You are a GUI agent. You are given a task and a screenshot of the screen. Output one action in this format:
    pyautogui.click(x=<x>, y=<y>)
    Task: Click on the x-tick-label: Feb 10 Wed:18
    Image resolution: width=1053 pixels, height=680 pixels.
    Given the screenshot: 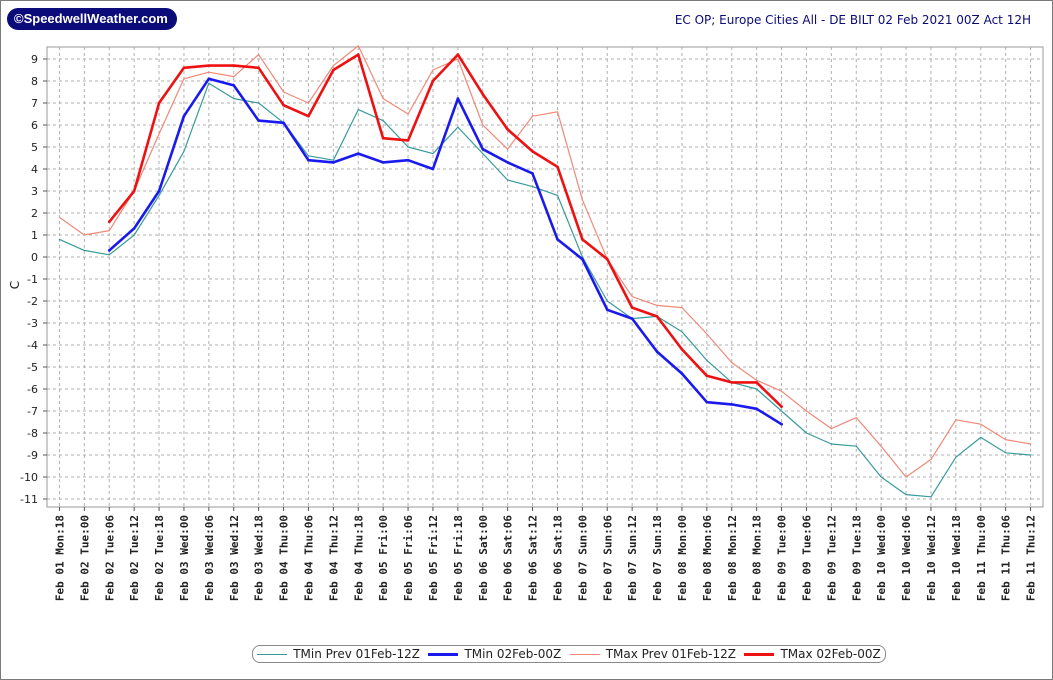 What is the action you would take?
    pyautogui.click(x=956, y=558)
    